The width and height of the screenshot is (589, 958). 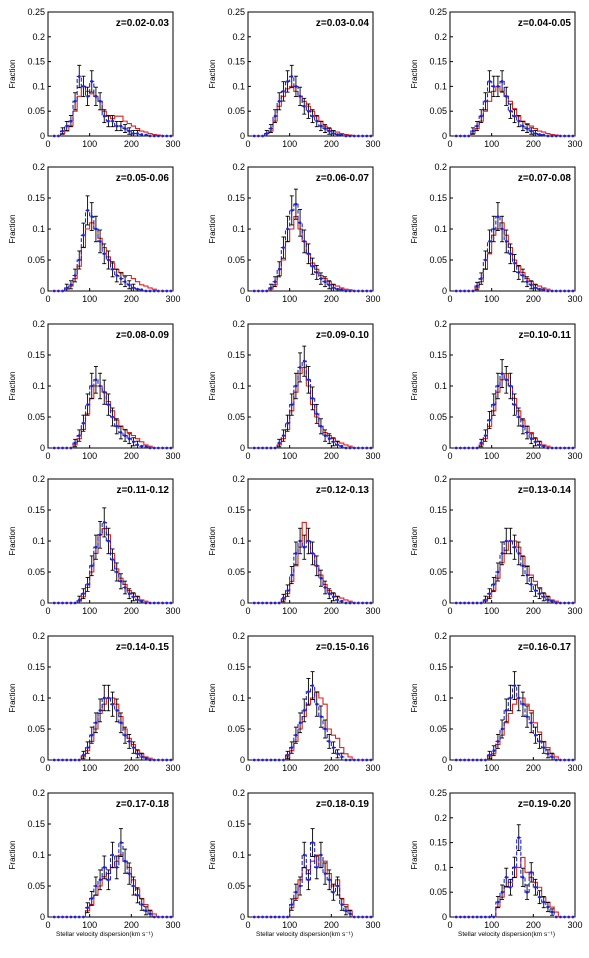 I want to click on x-tick-label: 200, so click(x=131, y=144).